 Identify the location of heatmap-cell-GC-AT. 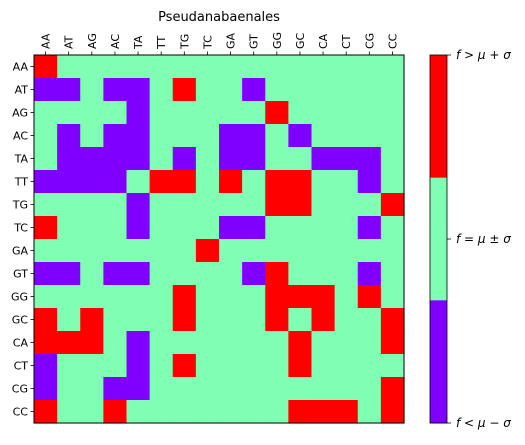
(69, 320).